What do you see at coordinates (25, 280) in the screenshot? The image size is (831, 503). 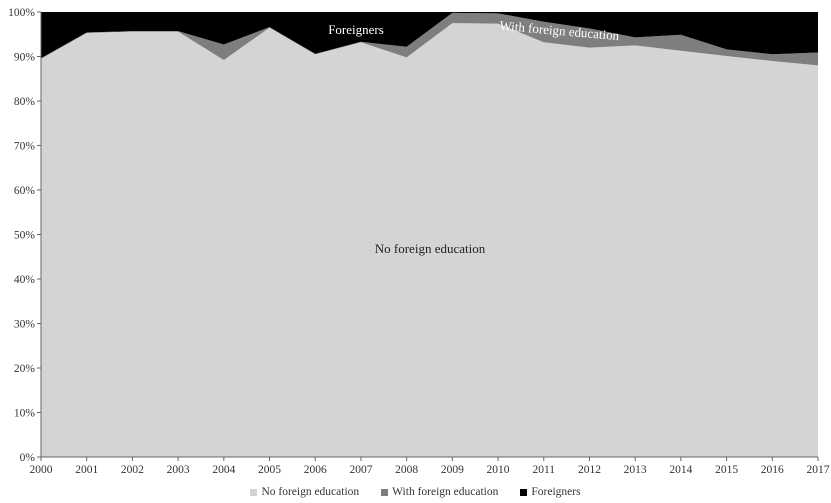 I see `y-tick-label: 40%` at bounding box center [25, 280].